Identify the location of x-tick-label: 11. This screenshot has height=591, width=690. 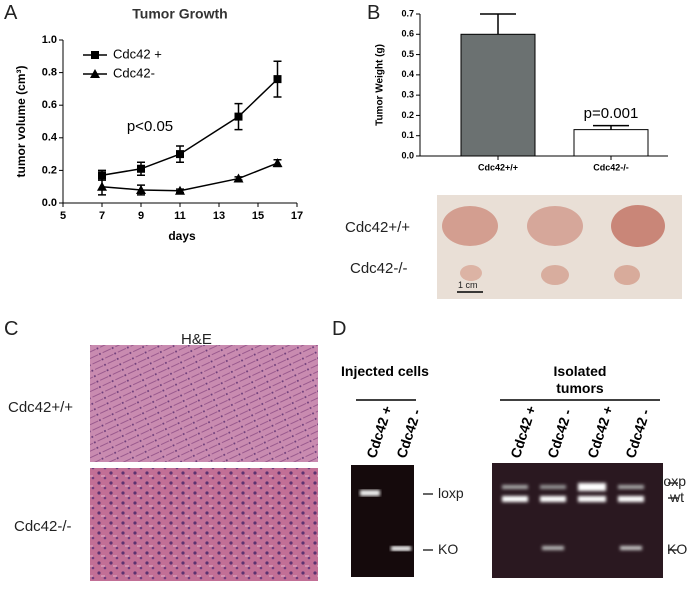
(180, 216).